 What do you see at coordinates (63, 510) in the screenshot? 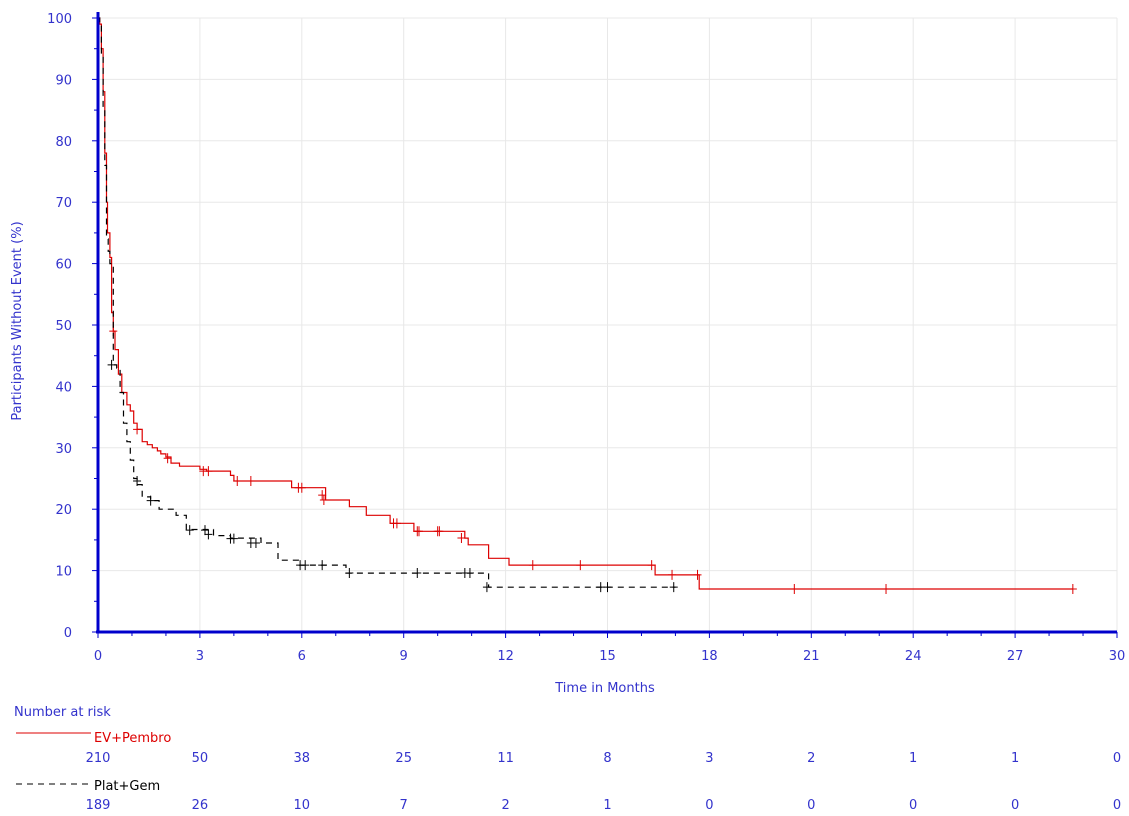
I see `y-tick-label: 20` at bounding box center [63, 510].